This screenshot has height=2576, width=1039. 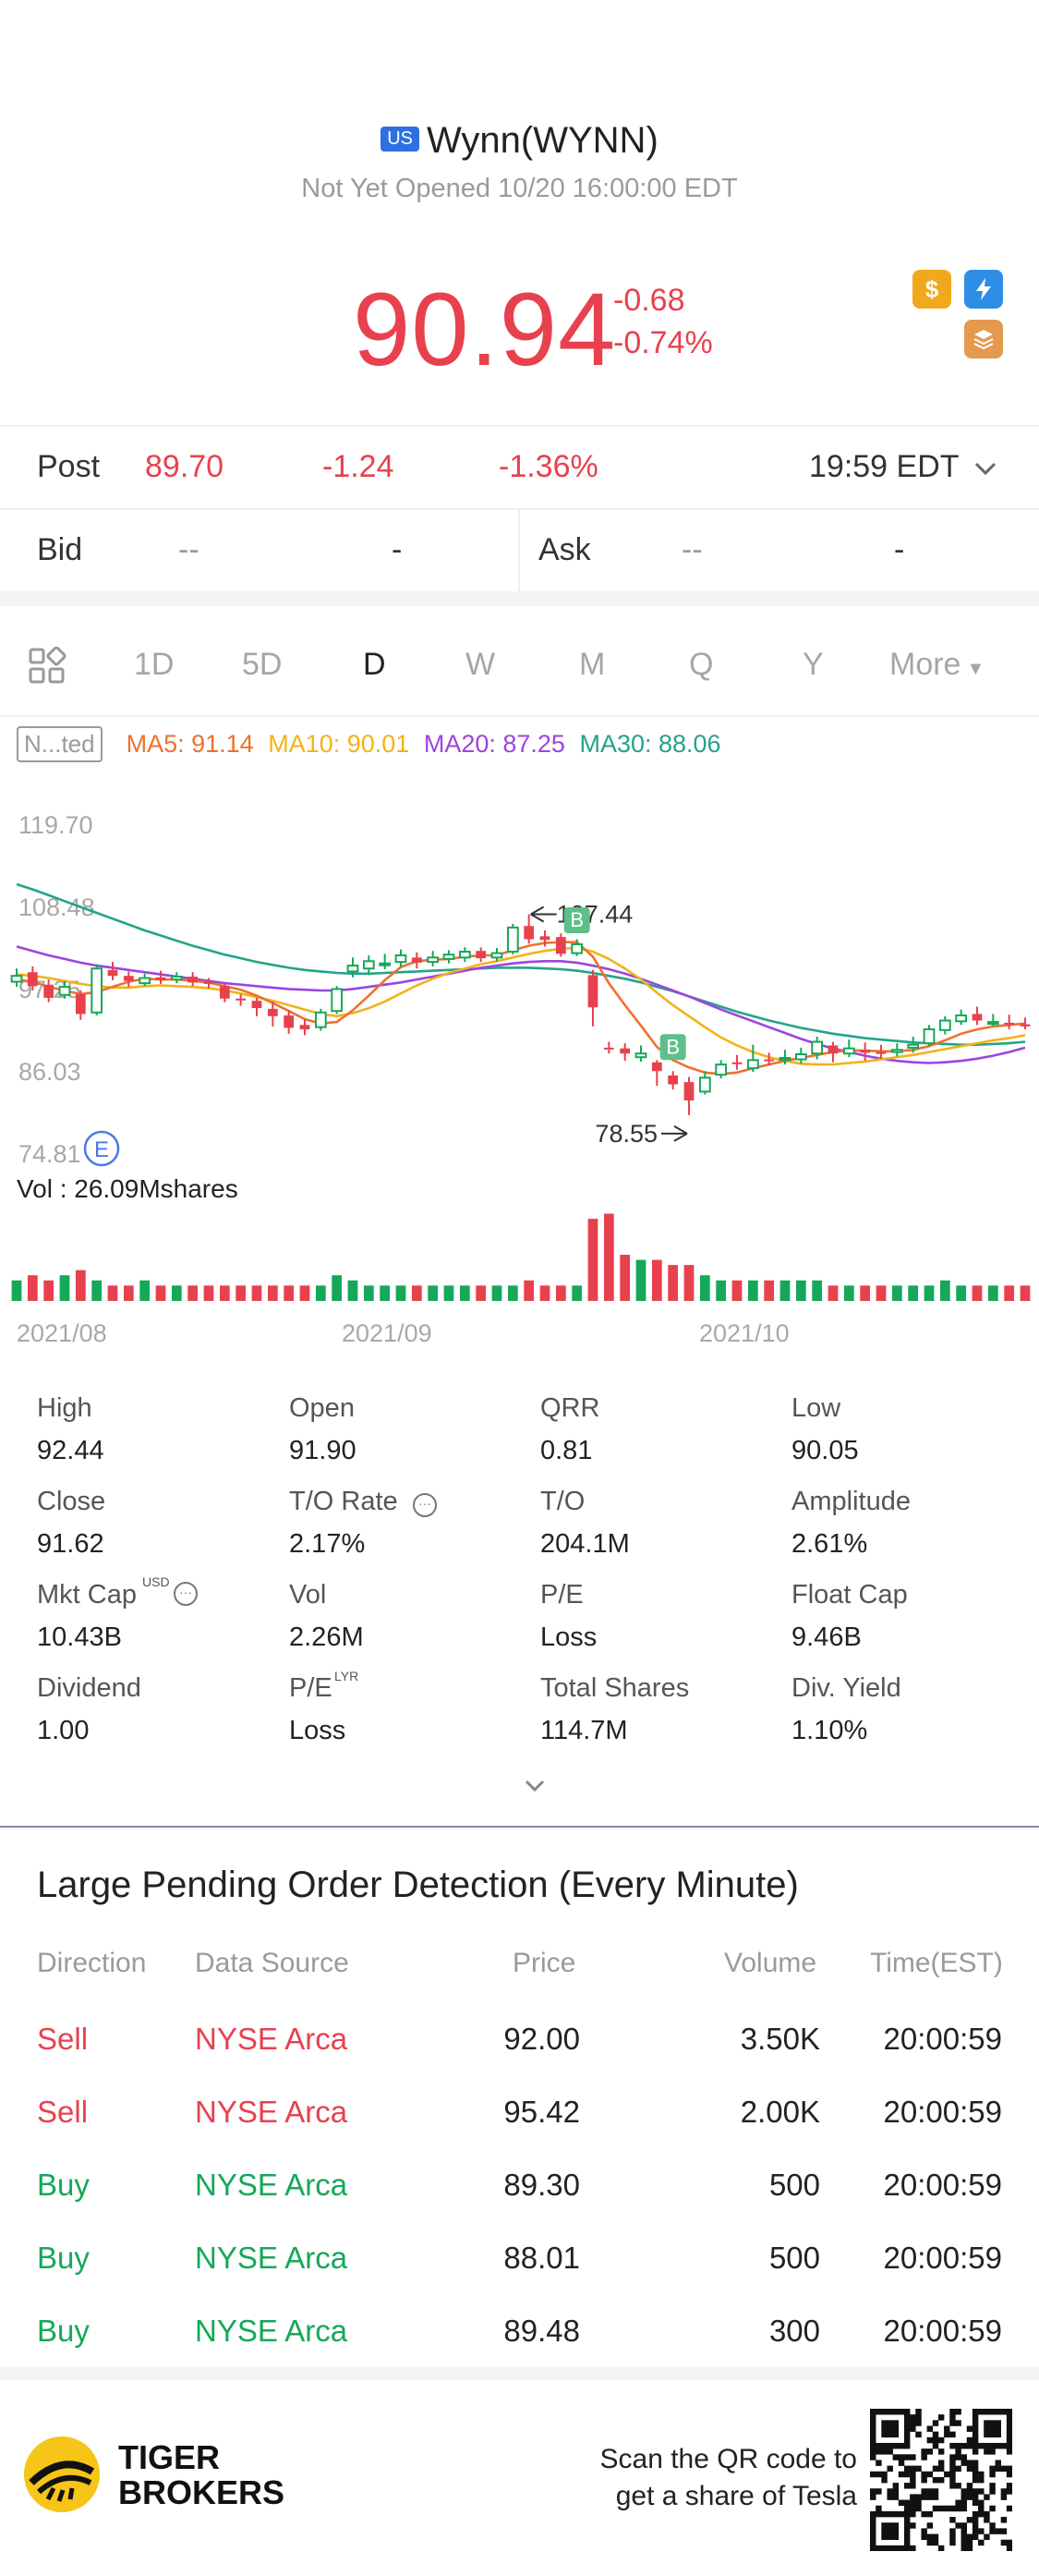 What do you see at coordinates (975, 669) in the screenshot?
I see `caret-down-icon: ▼` at bounding box center [975, 669].